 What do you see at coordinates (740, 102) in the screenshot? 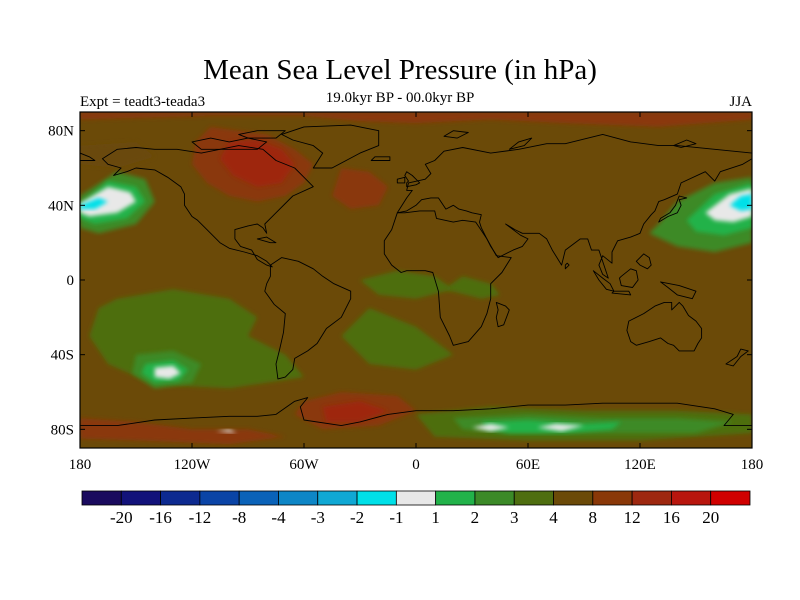
I see `season-label: JJA` at bounding box center [740, 102].